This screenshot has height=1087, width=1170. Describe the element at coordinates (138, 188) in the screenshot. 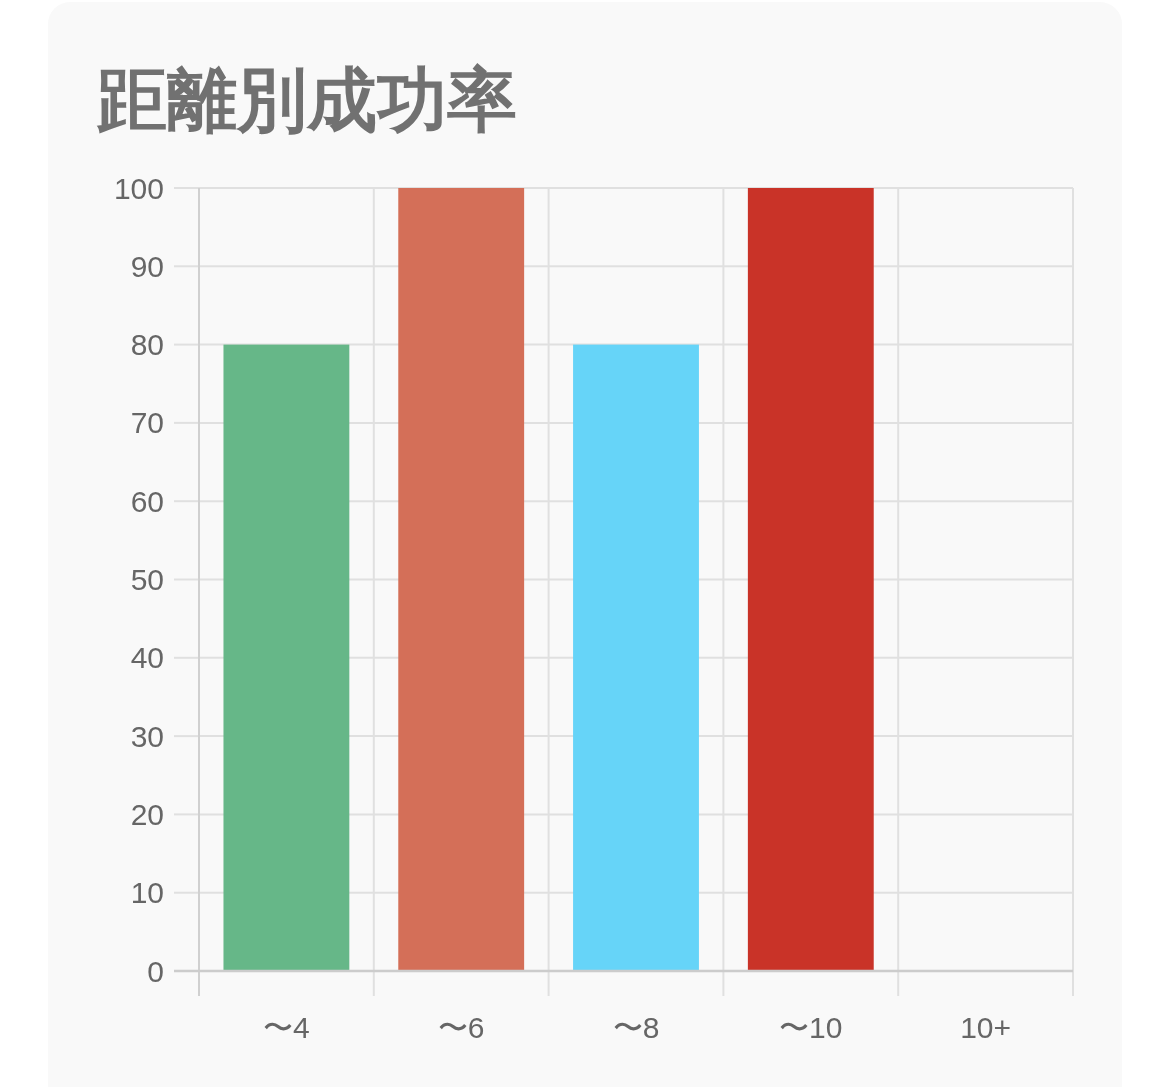

I see `y-tick-label: 100` at that location.